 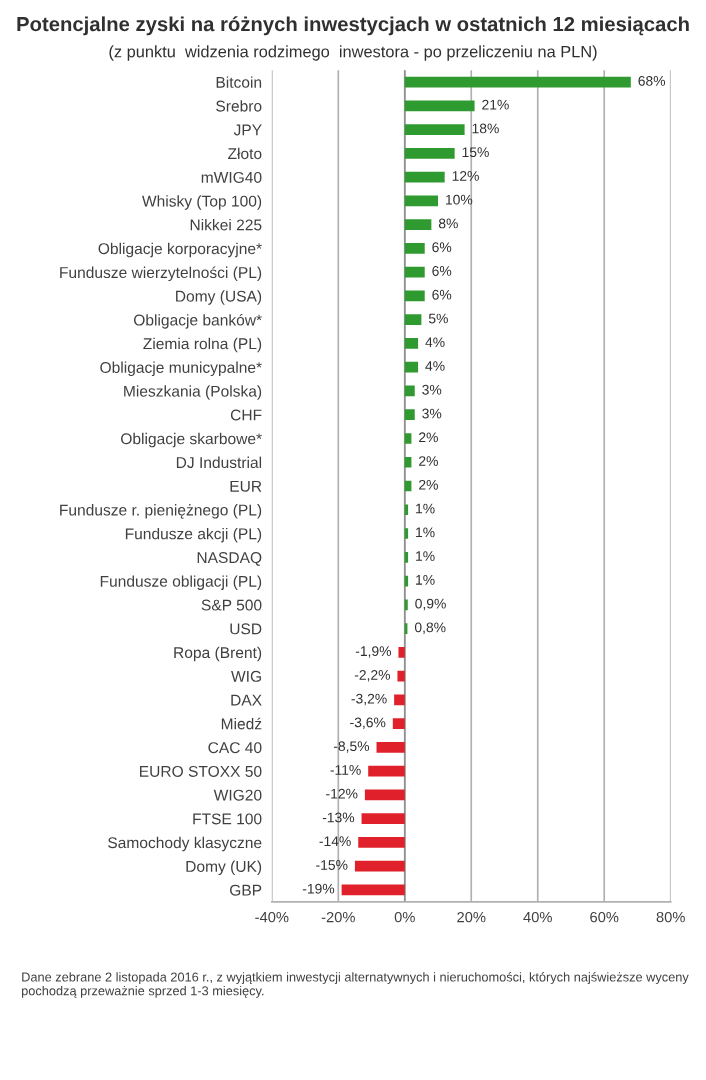 I want to click on chart-title: Potencjalne zyski na różnych inwestycjach w ostatnich 12 miesiącach, so click(x=353, y=26).